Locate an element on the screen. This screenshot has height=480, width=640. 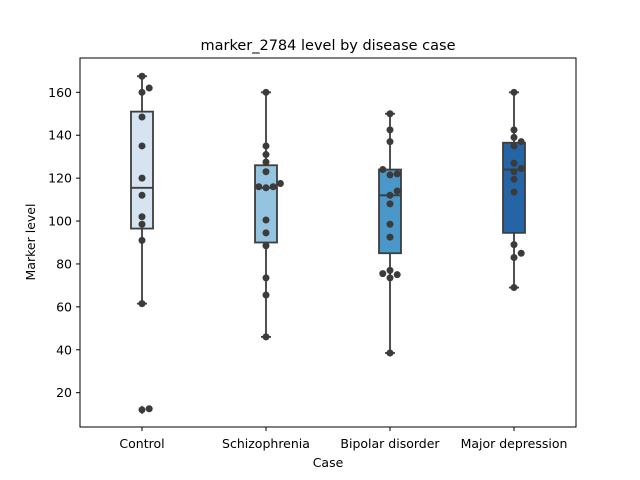
x-tick-label: Schizophrenia is located at coordinates (266, 443).